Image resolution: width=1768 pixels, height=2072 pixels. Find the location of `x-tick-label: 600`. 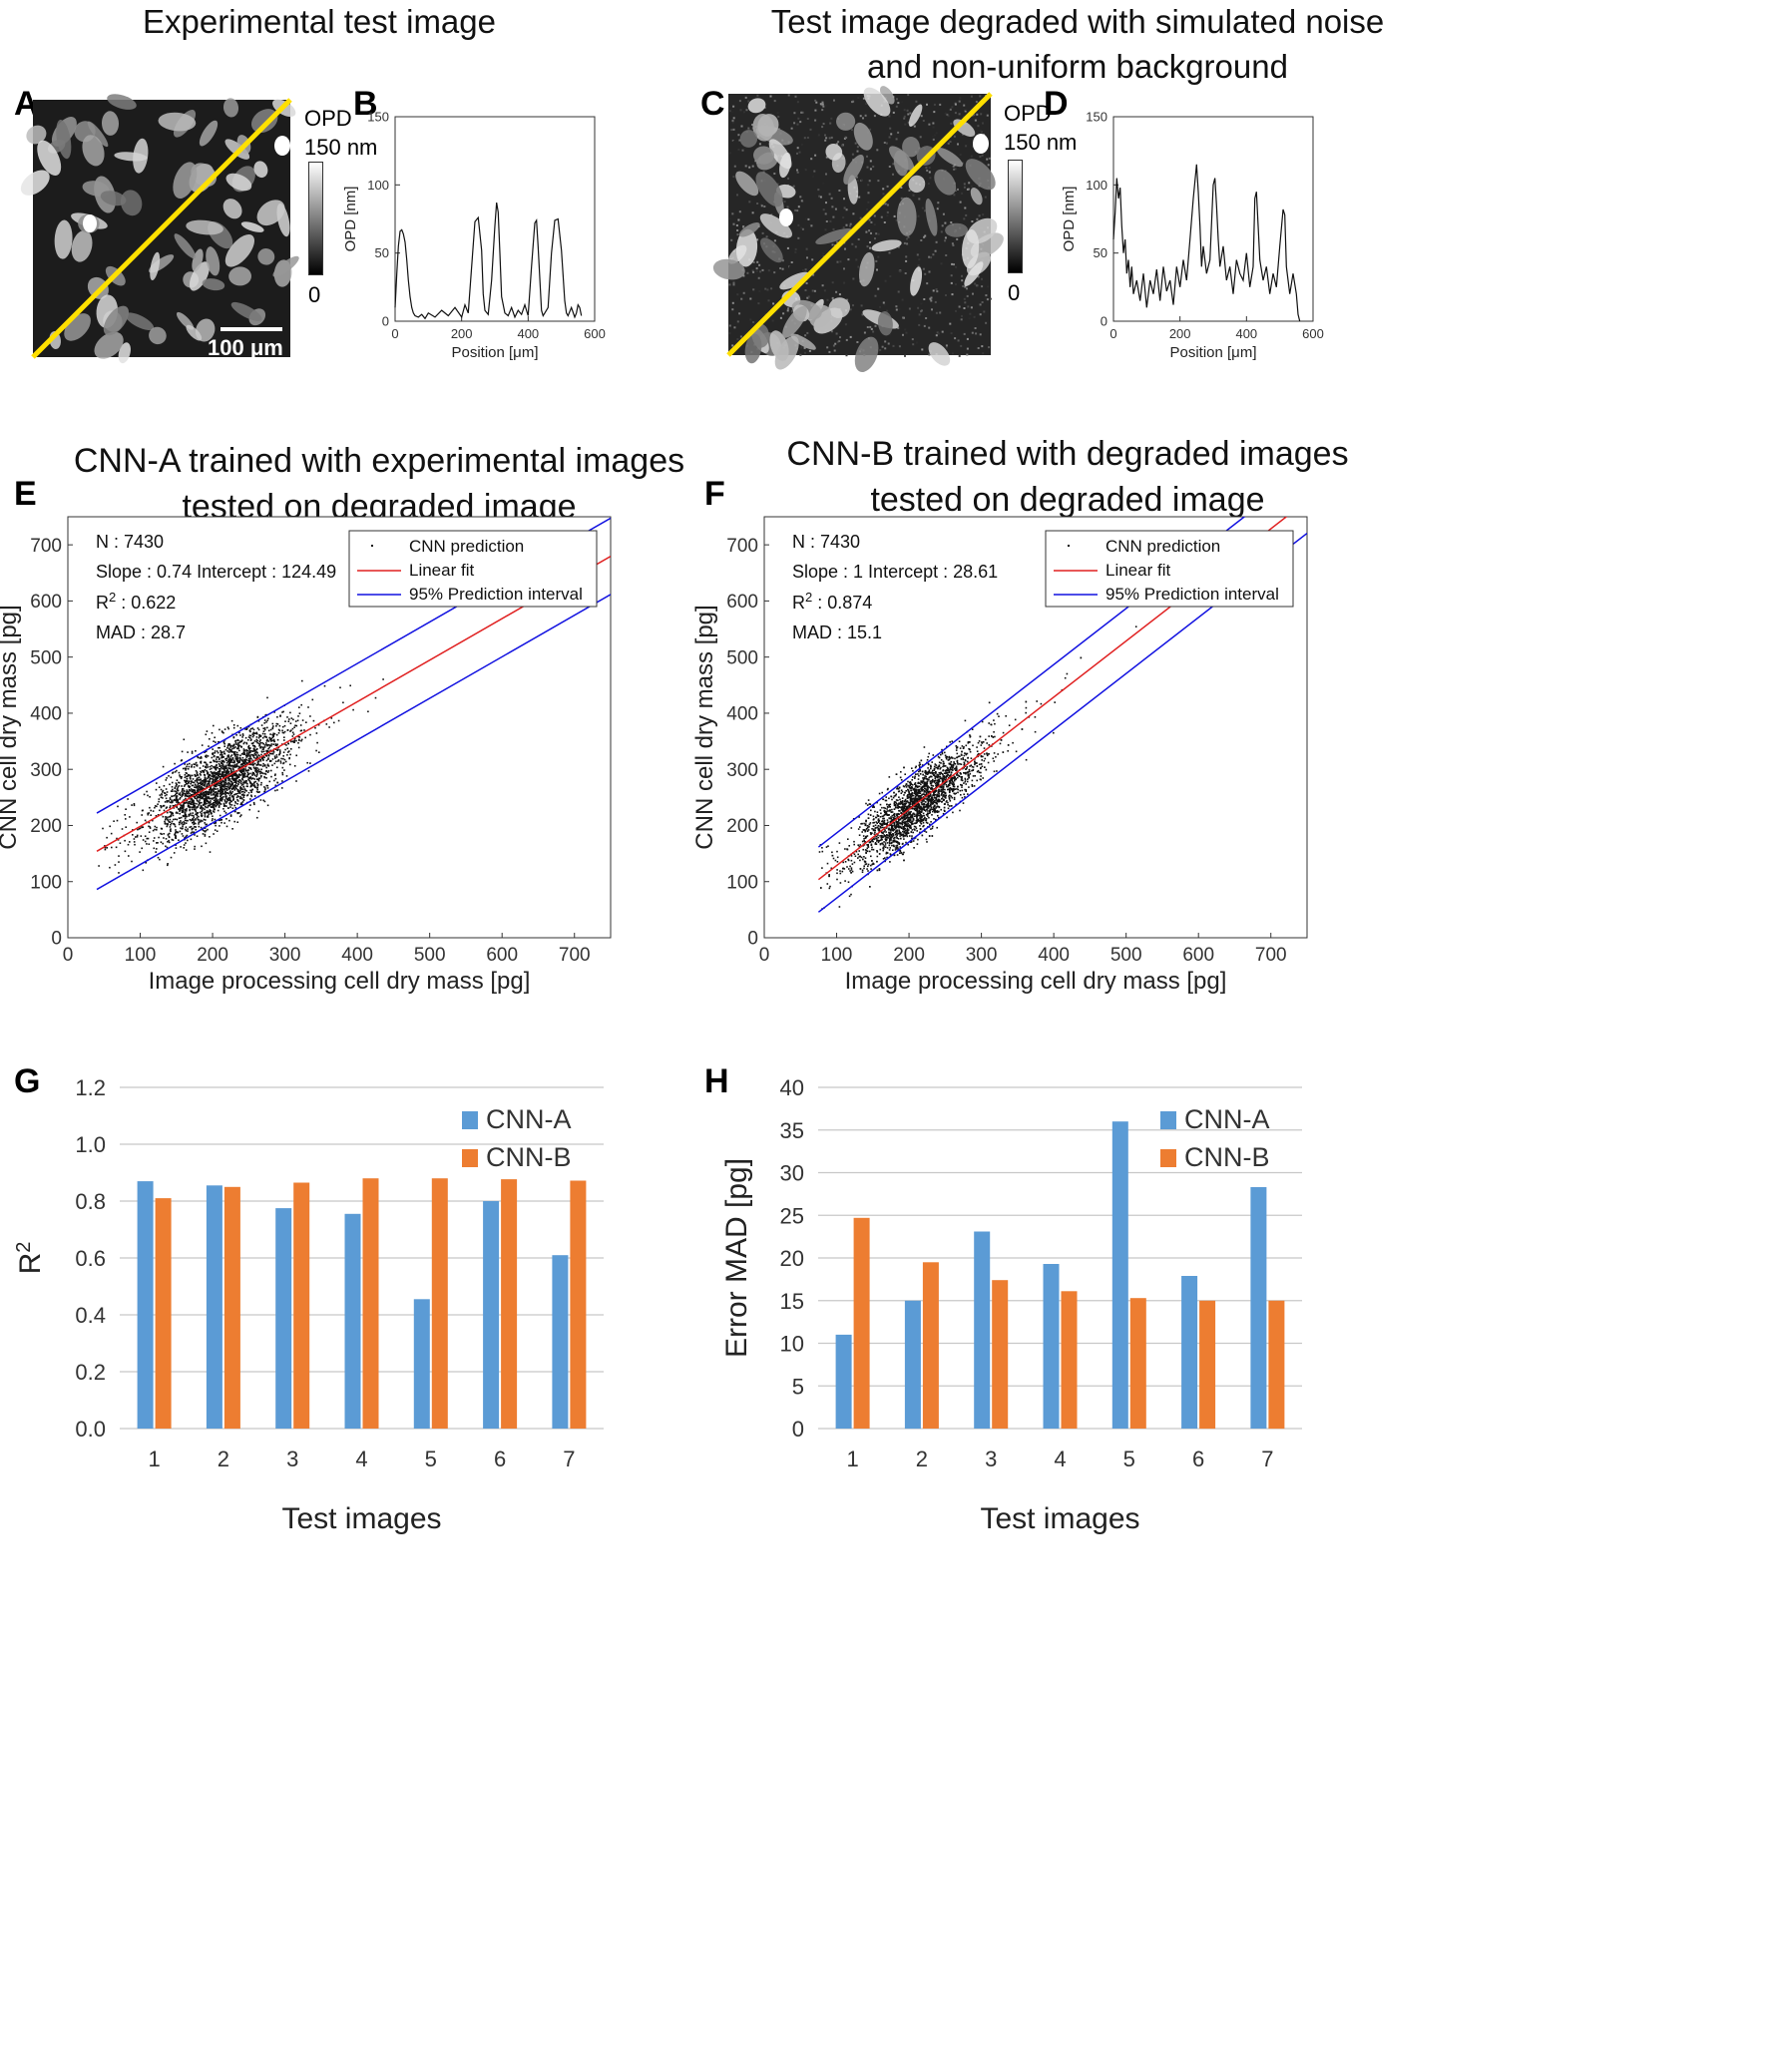

x-tick-label: 600 is located at coordinates (1313, 333).